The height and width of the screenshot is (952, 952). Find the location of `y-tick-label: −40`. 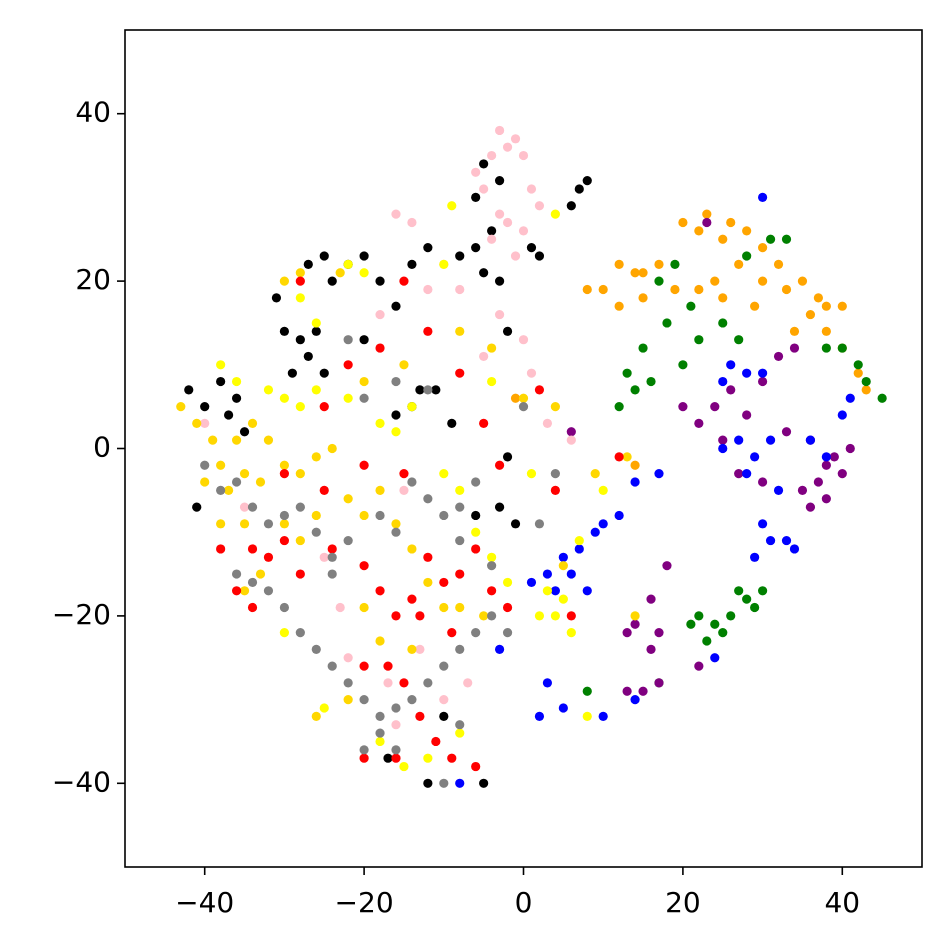

y-tick-label: −40 is located at coordinates (81, 781).